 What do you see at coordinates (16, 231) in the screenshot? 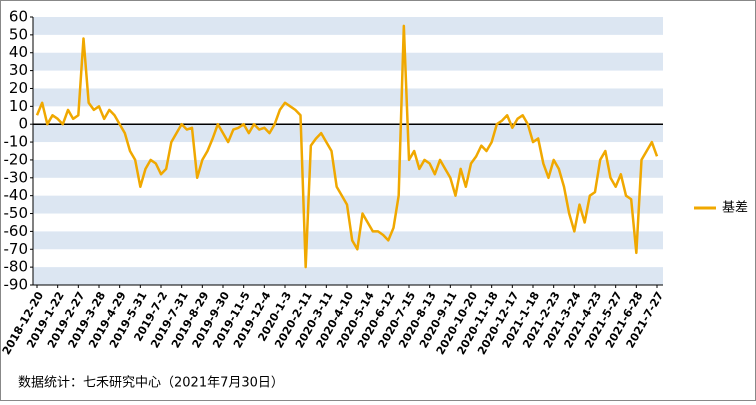
I see `y-tick-label: -60` at bounding box center [16, 231].